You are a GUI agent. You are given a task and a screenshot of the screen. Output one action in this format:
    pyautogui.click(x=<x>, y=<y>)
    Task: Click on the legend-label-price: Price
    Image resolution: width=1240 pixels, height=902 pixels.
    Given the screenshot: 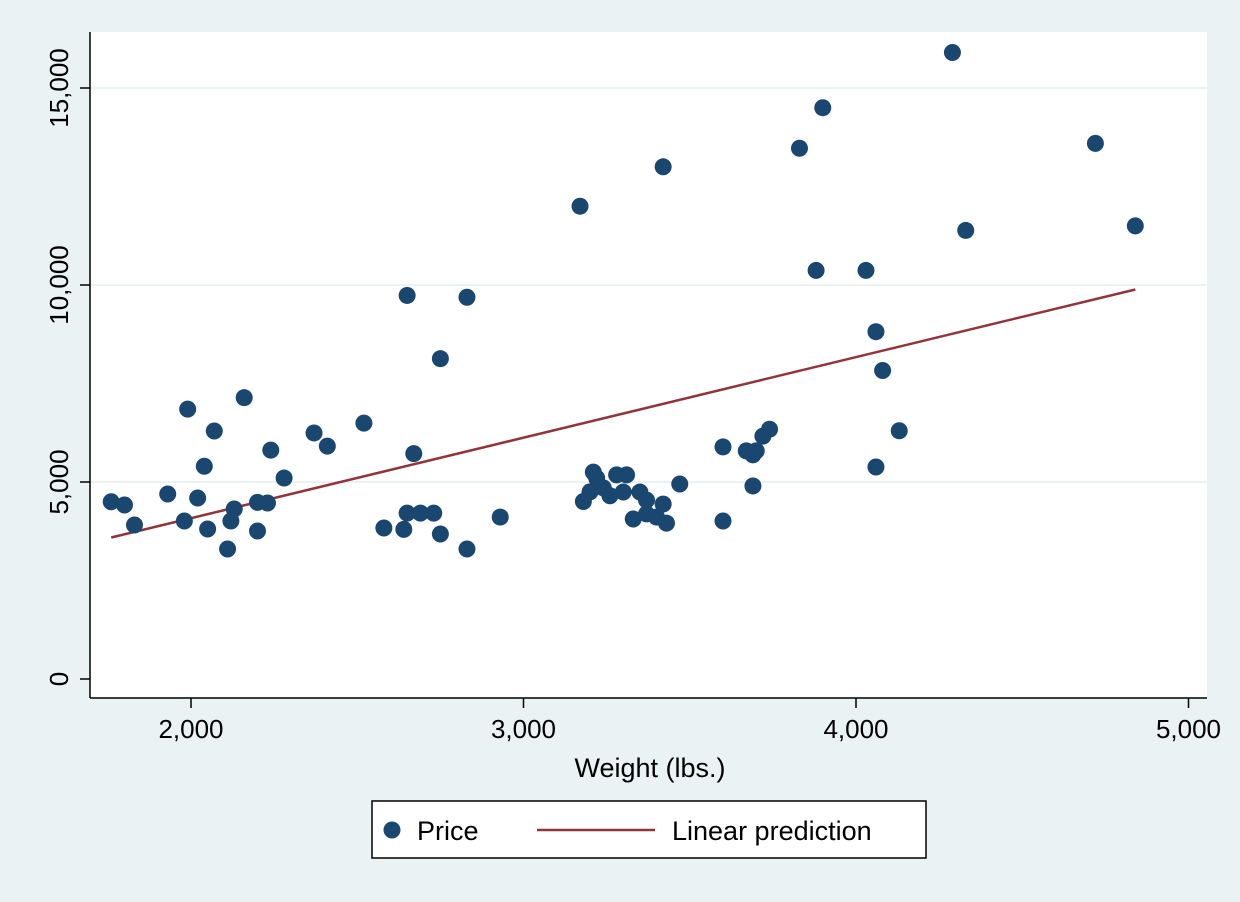 What is the action you would take?
    pyautogui.click(x=448, y=831)
    